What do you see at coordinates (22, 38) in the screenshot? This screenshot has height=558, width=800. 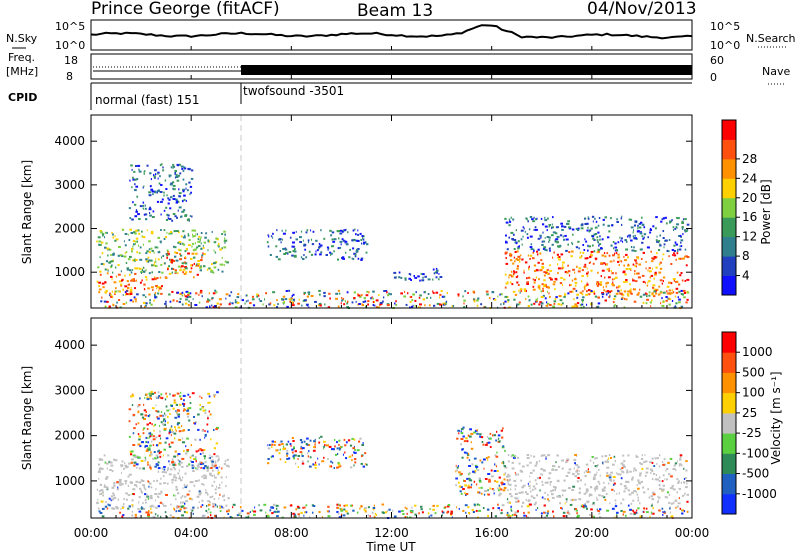 I see `nsky-label: N.Sky` at bounding box center [22, 38].